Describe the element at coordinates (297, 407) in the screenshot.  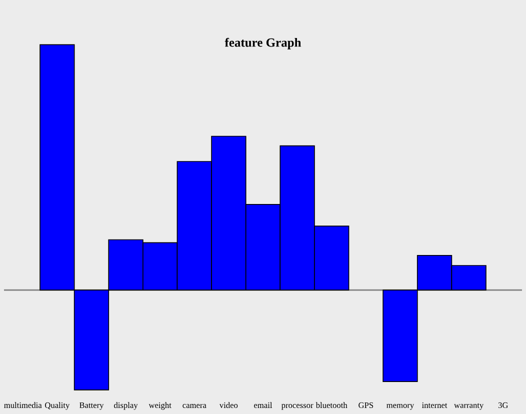
I see `x-tick-label: processor` at that location.